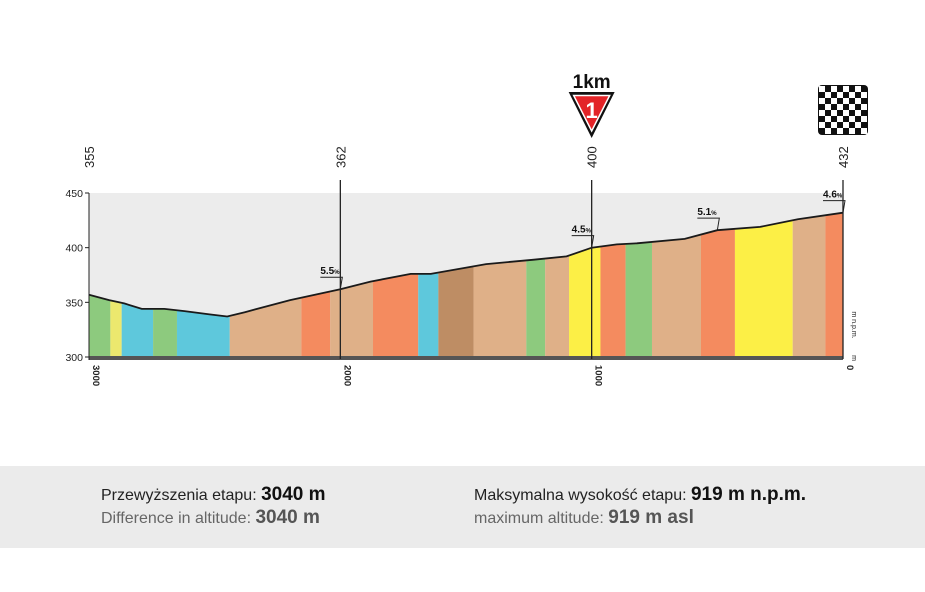  Describe the element at coordinates (853, 358) in the screenshot. I see `y-unit-short-label: m` at that location.